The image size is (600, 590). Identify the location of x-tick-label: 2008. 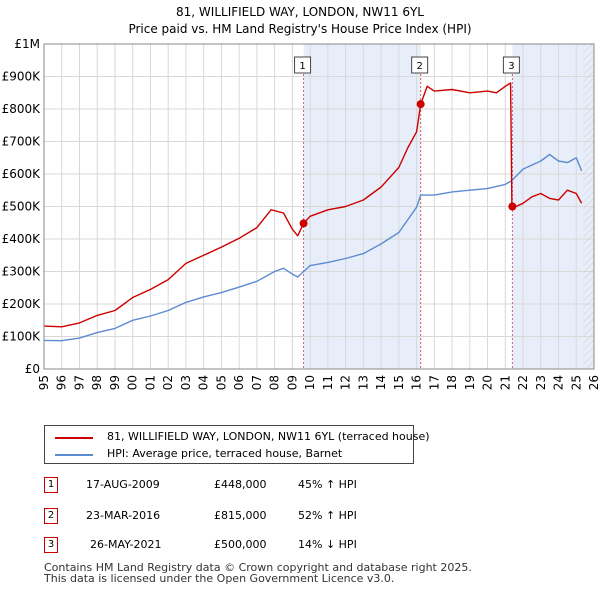
(275, 382).